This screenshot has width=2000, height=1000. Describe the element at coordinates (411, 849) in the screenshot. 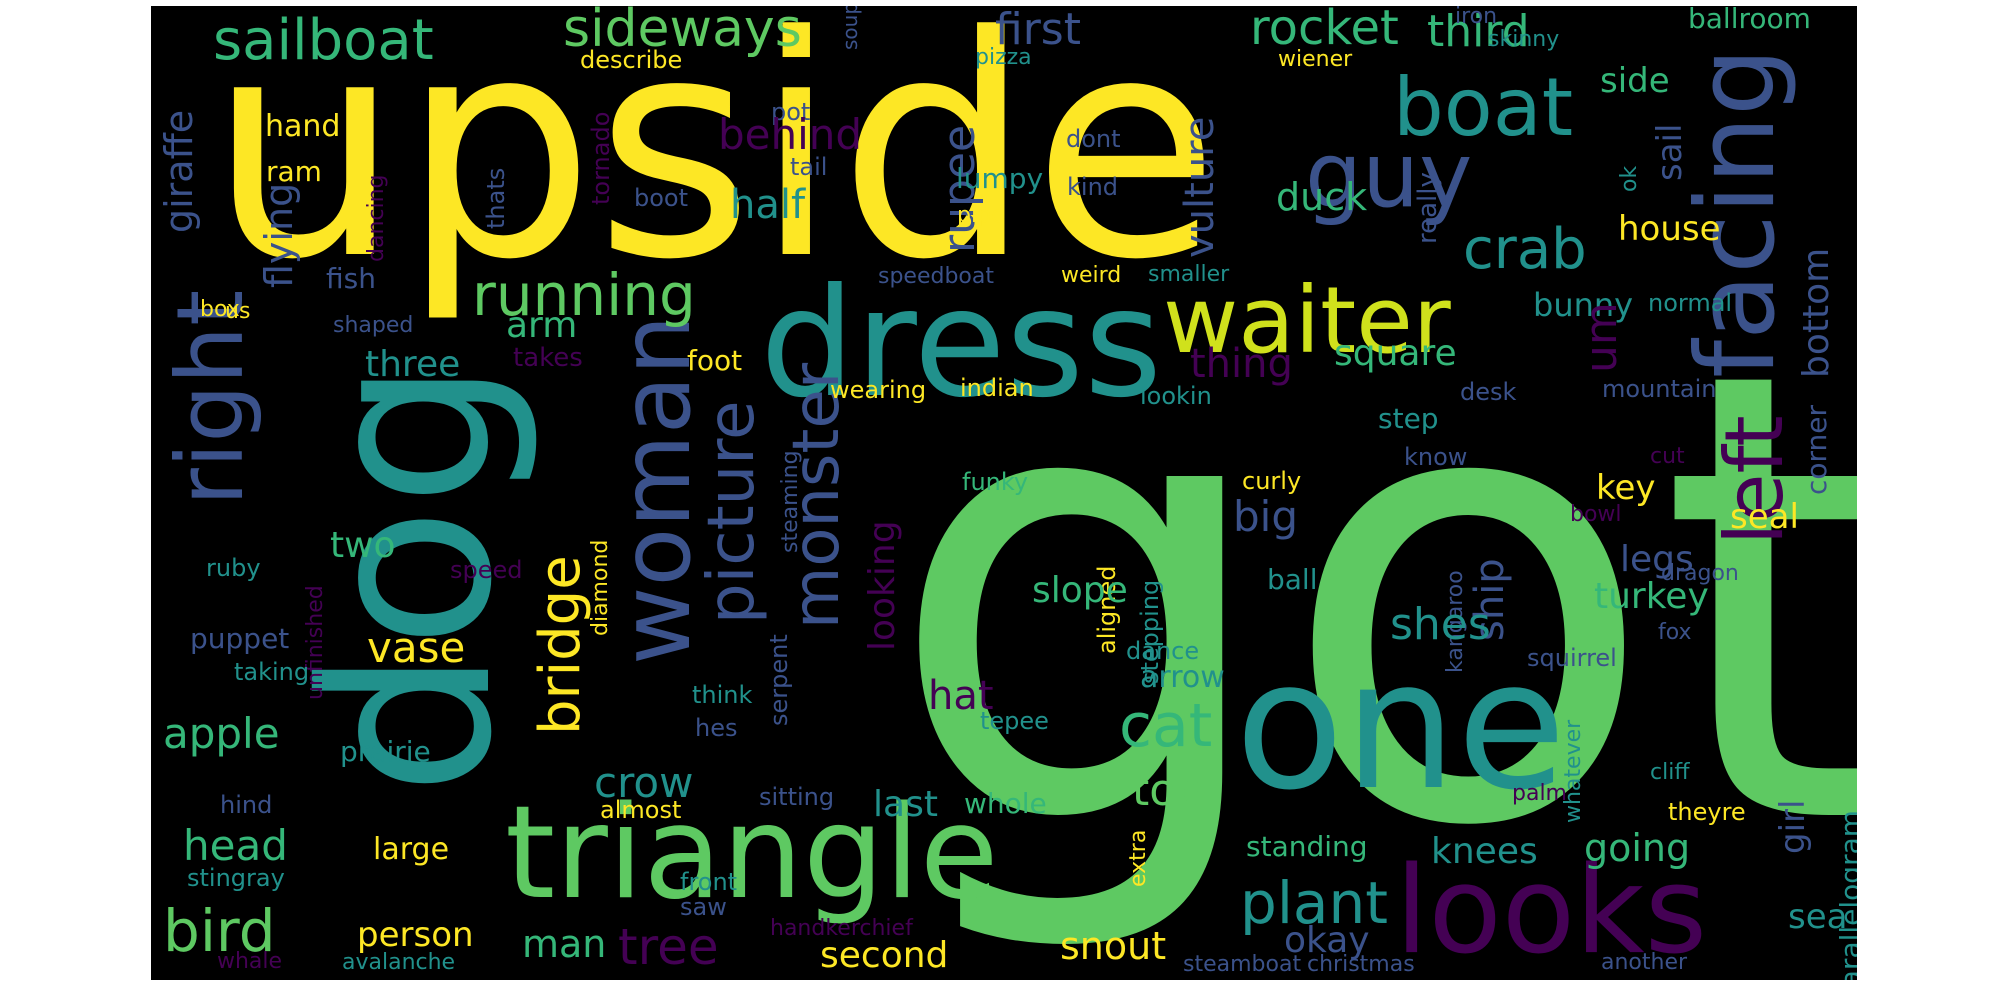

I see `word-large: large` at that location.